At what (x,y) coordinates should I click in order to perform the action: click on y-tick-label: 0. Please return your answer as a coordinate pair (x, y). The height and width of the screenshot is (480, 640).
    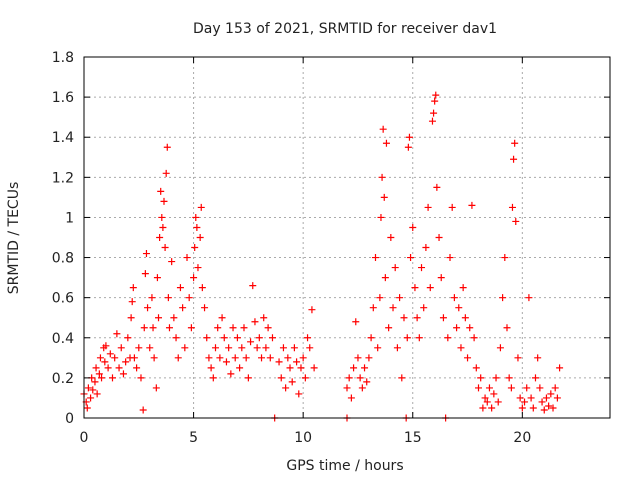
    Looking at the image, I should click on (69, 419).